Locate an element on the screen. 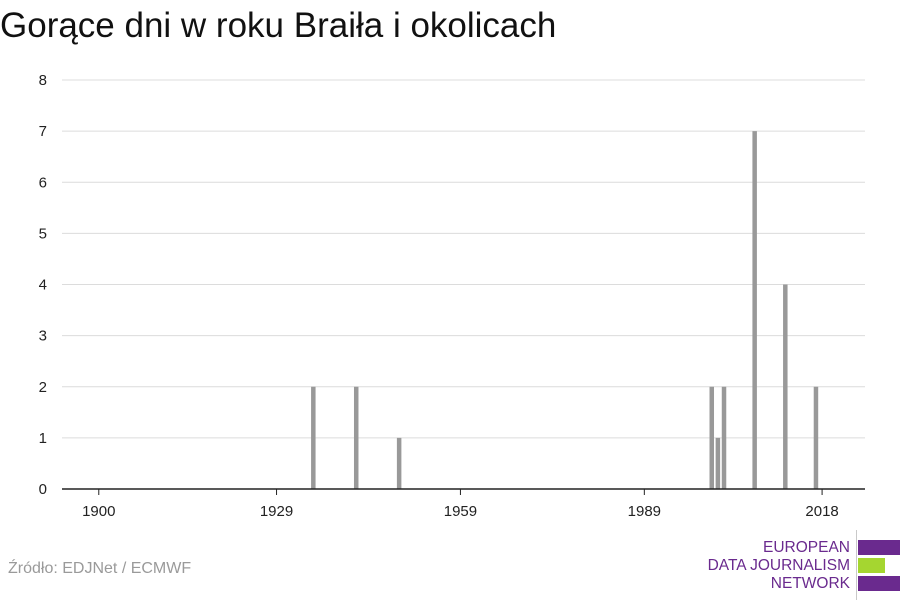 This screenshot has width=900, height=600. x-axis-ticks: 1900 1929 1959 1989 2018 is located at coordinates (460, 504).